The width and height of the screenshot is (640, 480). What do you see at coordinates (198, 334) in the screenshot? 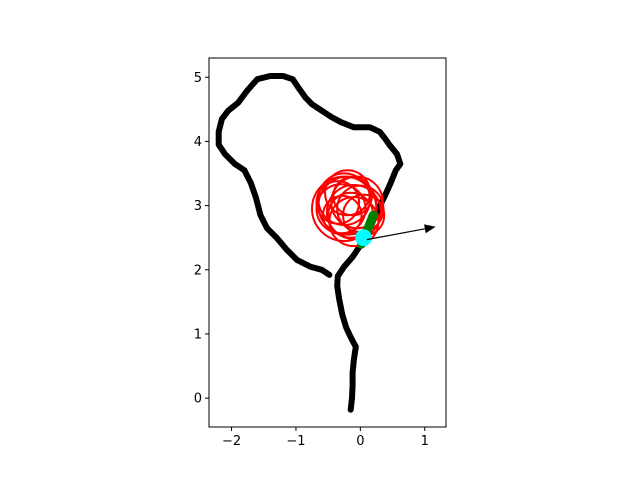
I see `y-tick-label: 1` at bounding box center [198, 334].